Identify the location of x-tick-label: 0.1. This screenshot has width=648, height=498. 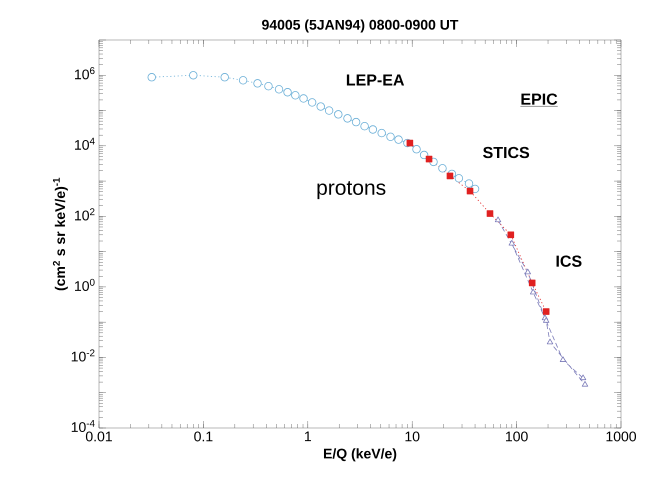
(203, 437).